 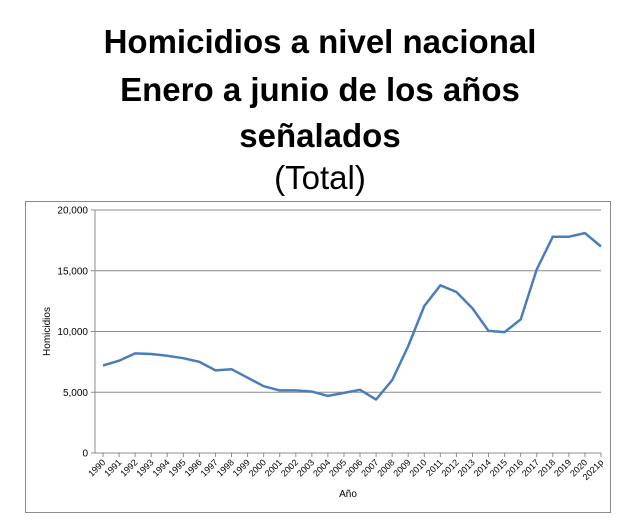 What do you see at coordinates (320, 135) in the screenshot?
I see `chart-title-line-3: señalados` at bounding box center [320, 135].